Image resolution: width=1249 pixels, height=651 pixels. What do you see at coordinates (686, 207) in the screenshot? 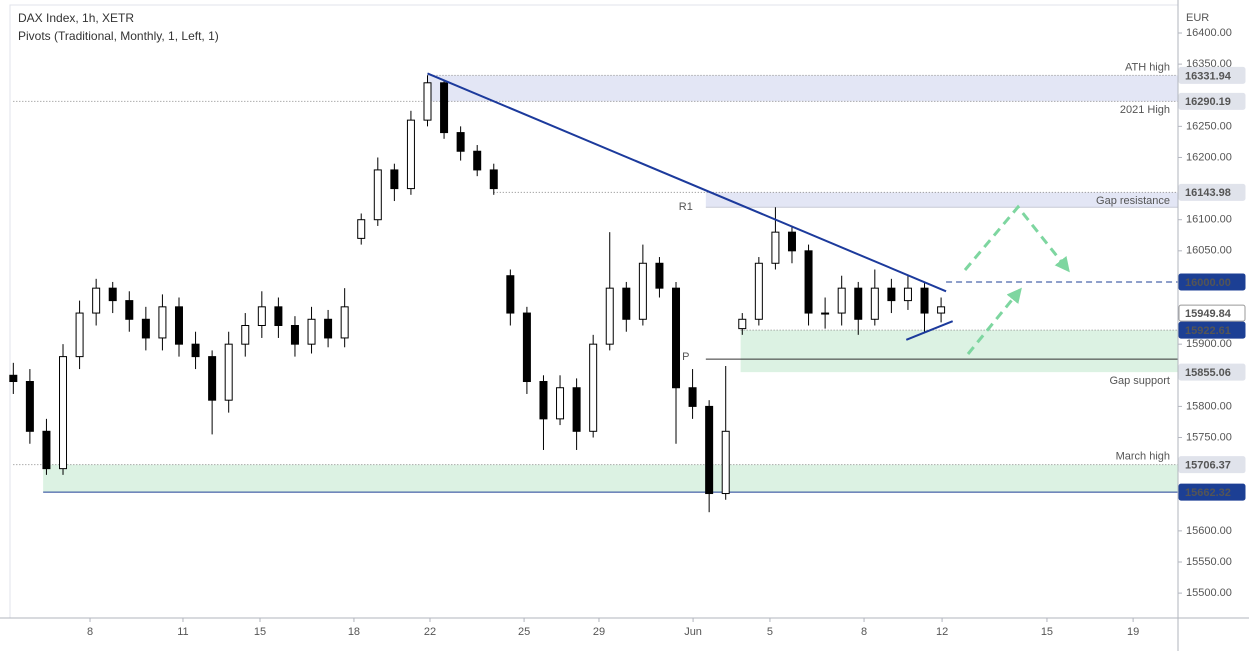
I see `pivot-label: R1` at bounding box center [686, 207].